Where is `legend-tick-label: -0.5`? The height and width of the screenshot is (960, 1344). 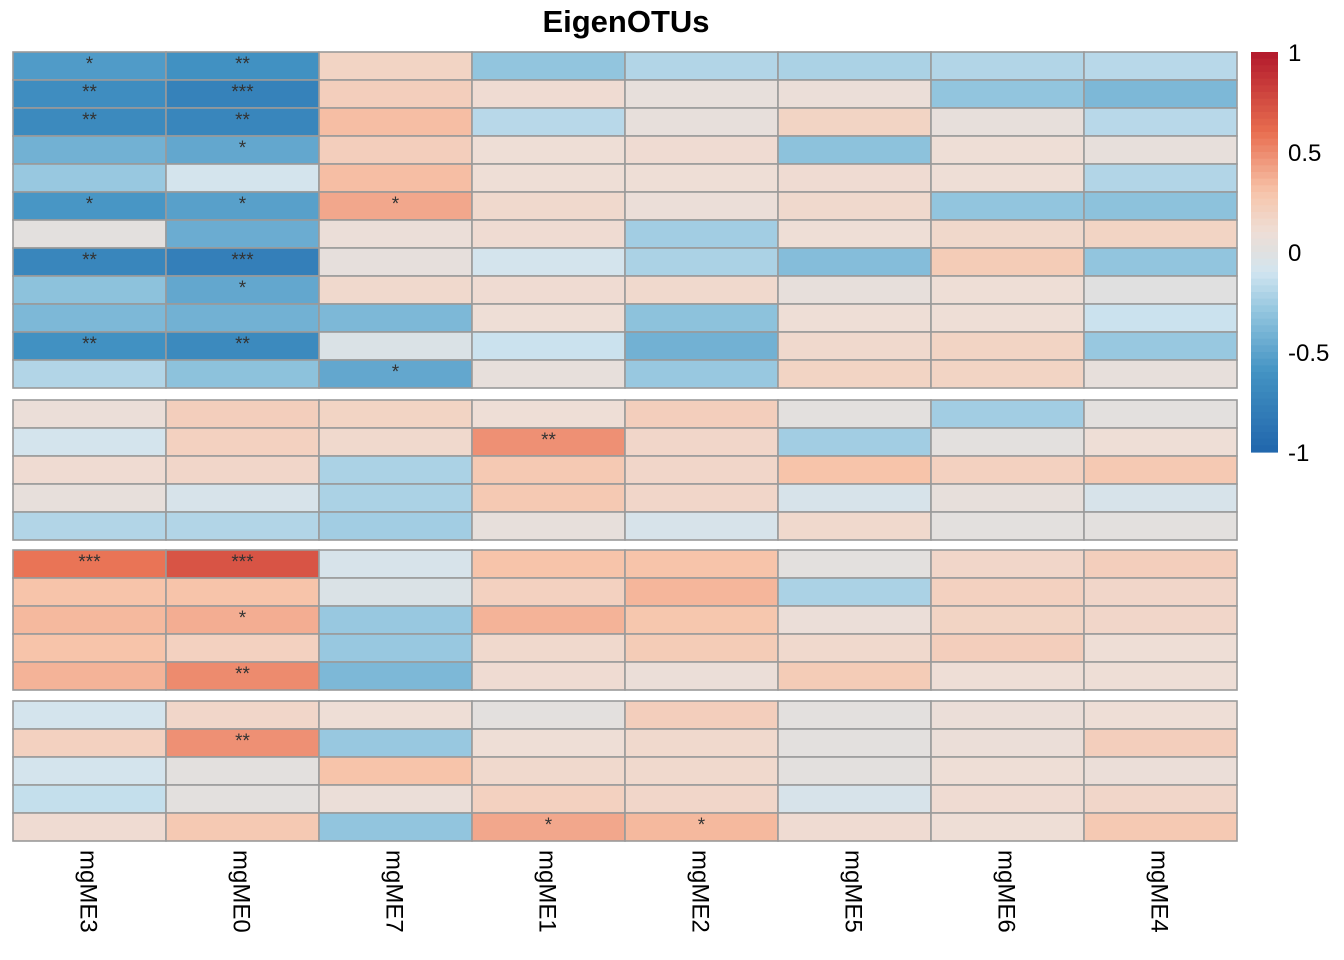 legend-tick-label: -0.5 is located at coordinates (1308, 353).